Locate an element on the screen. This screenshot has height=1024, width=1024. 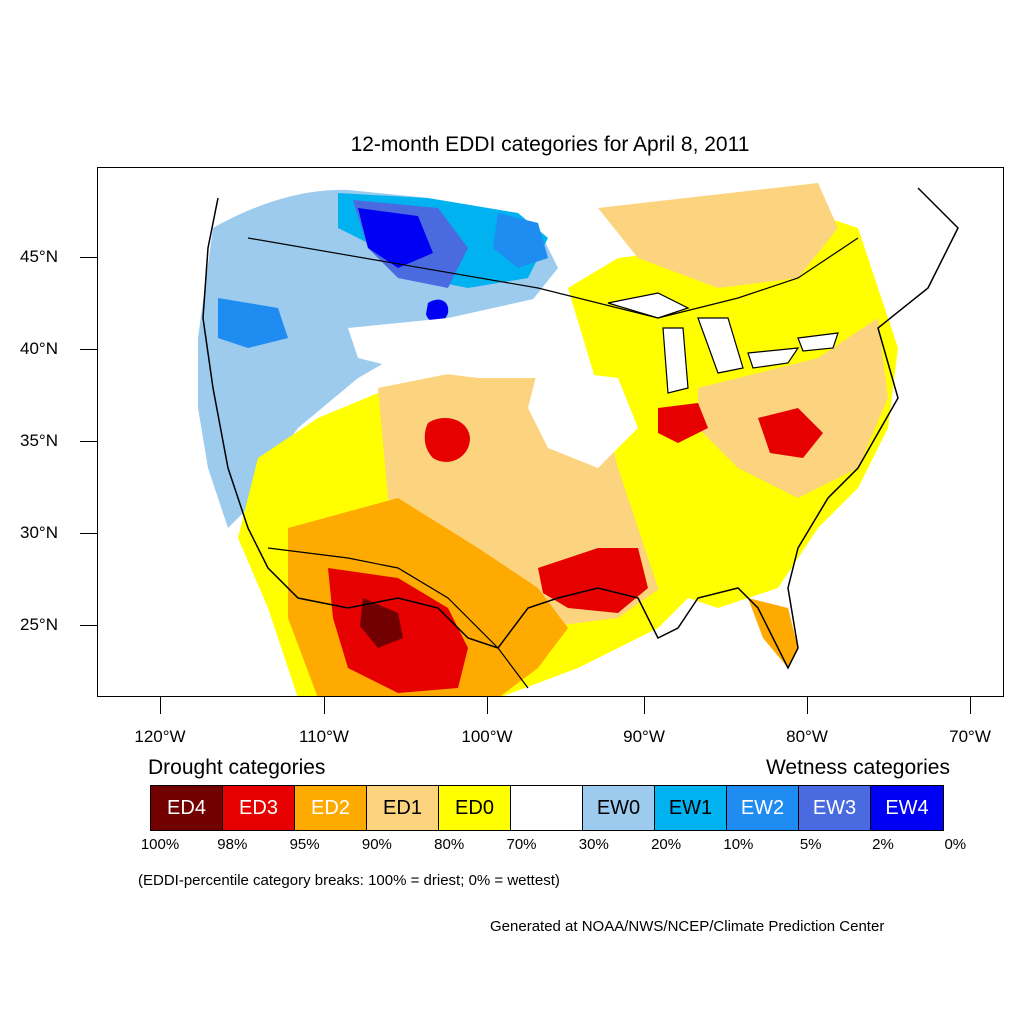
lon-label-100w: 100°W is located at coordinates (487, 736).